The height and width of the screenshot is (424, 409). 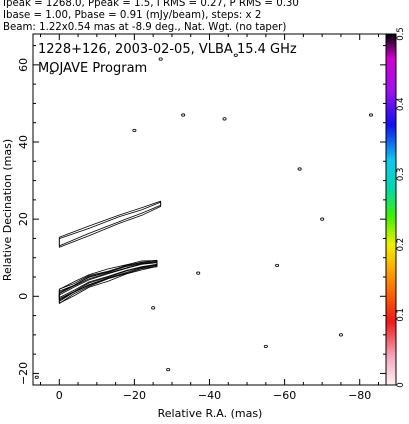 I want to click on y-tick-labels: −20 0 20 40 60, so click(x=23, y=221).